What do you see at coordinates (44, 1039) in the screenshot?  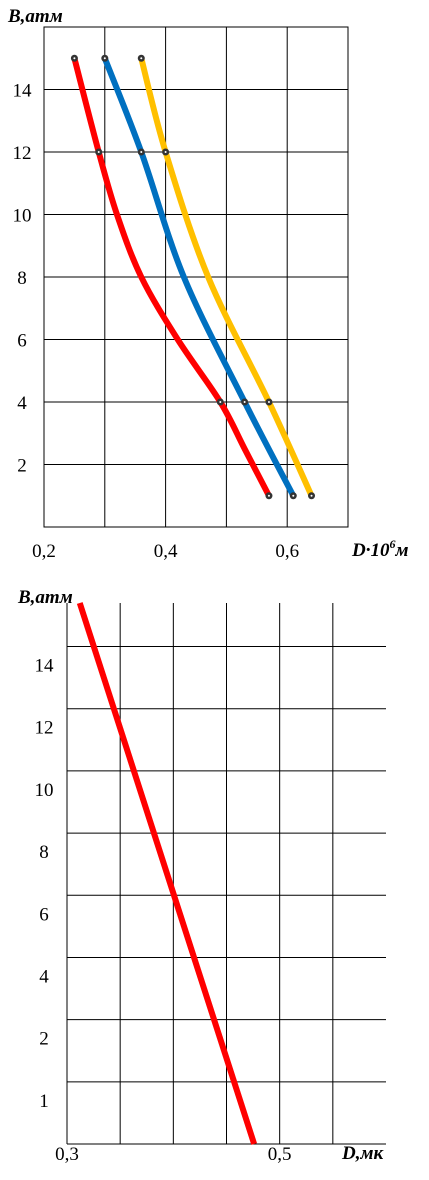 I see `chart-2-y-tick-label: 2` at bounding box center [44, 1039].